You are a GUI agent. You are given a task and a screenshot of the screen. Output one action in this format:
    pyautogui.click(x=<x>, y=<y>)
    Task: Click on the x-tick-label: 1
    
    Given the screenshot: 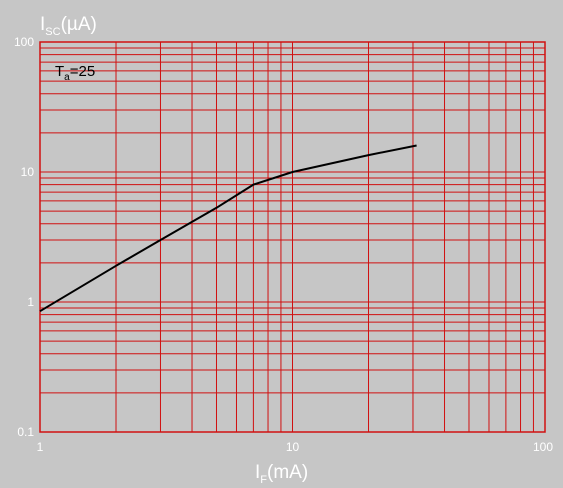 What is the action you would take?
    pyautogui.click(x=40, y=447)
    